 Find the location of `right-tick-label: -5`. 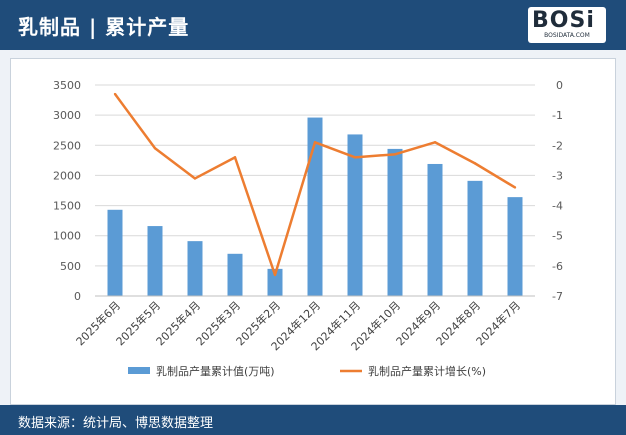

right-tick-label: -5 is located at coordinates (557, 236).